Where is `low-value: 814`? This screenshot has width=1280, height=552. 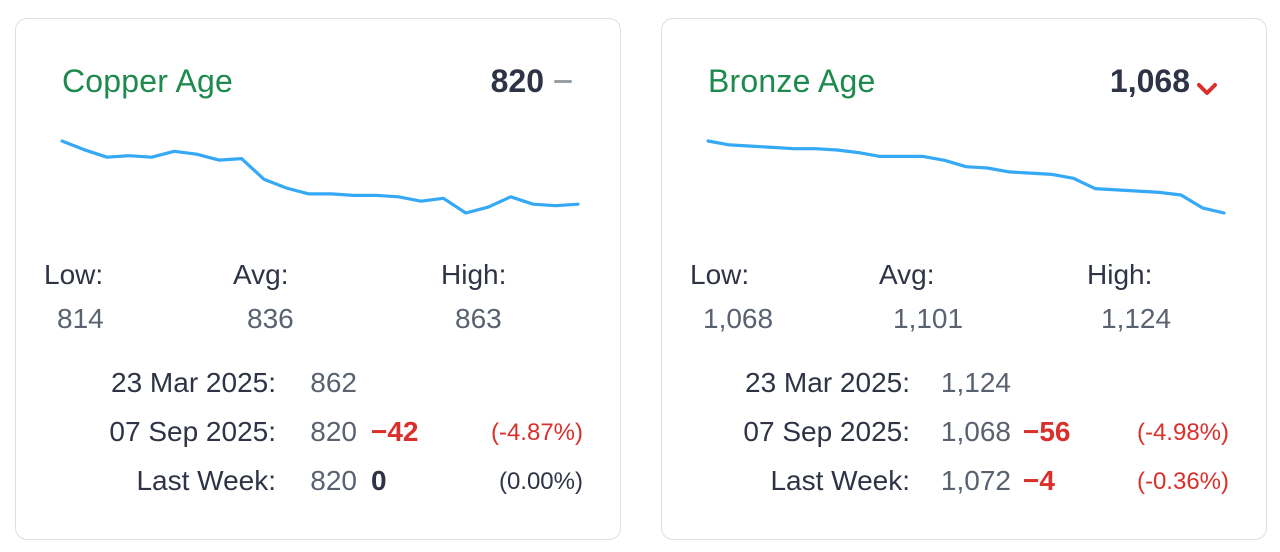
low-value: 814 is located at coordinates (80, 318).